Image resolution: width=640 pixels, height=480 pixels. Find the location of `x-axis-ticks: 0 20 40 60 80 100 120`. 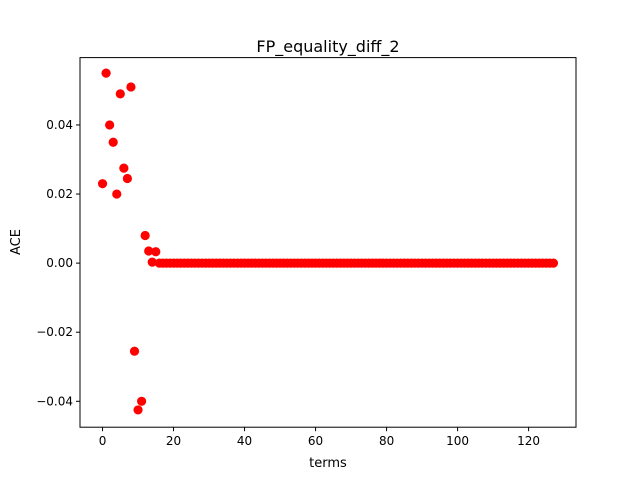

x-axis-ticks: 0 20 40 60 80 100 120 is located at coordinates (319, 437).